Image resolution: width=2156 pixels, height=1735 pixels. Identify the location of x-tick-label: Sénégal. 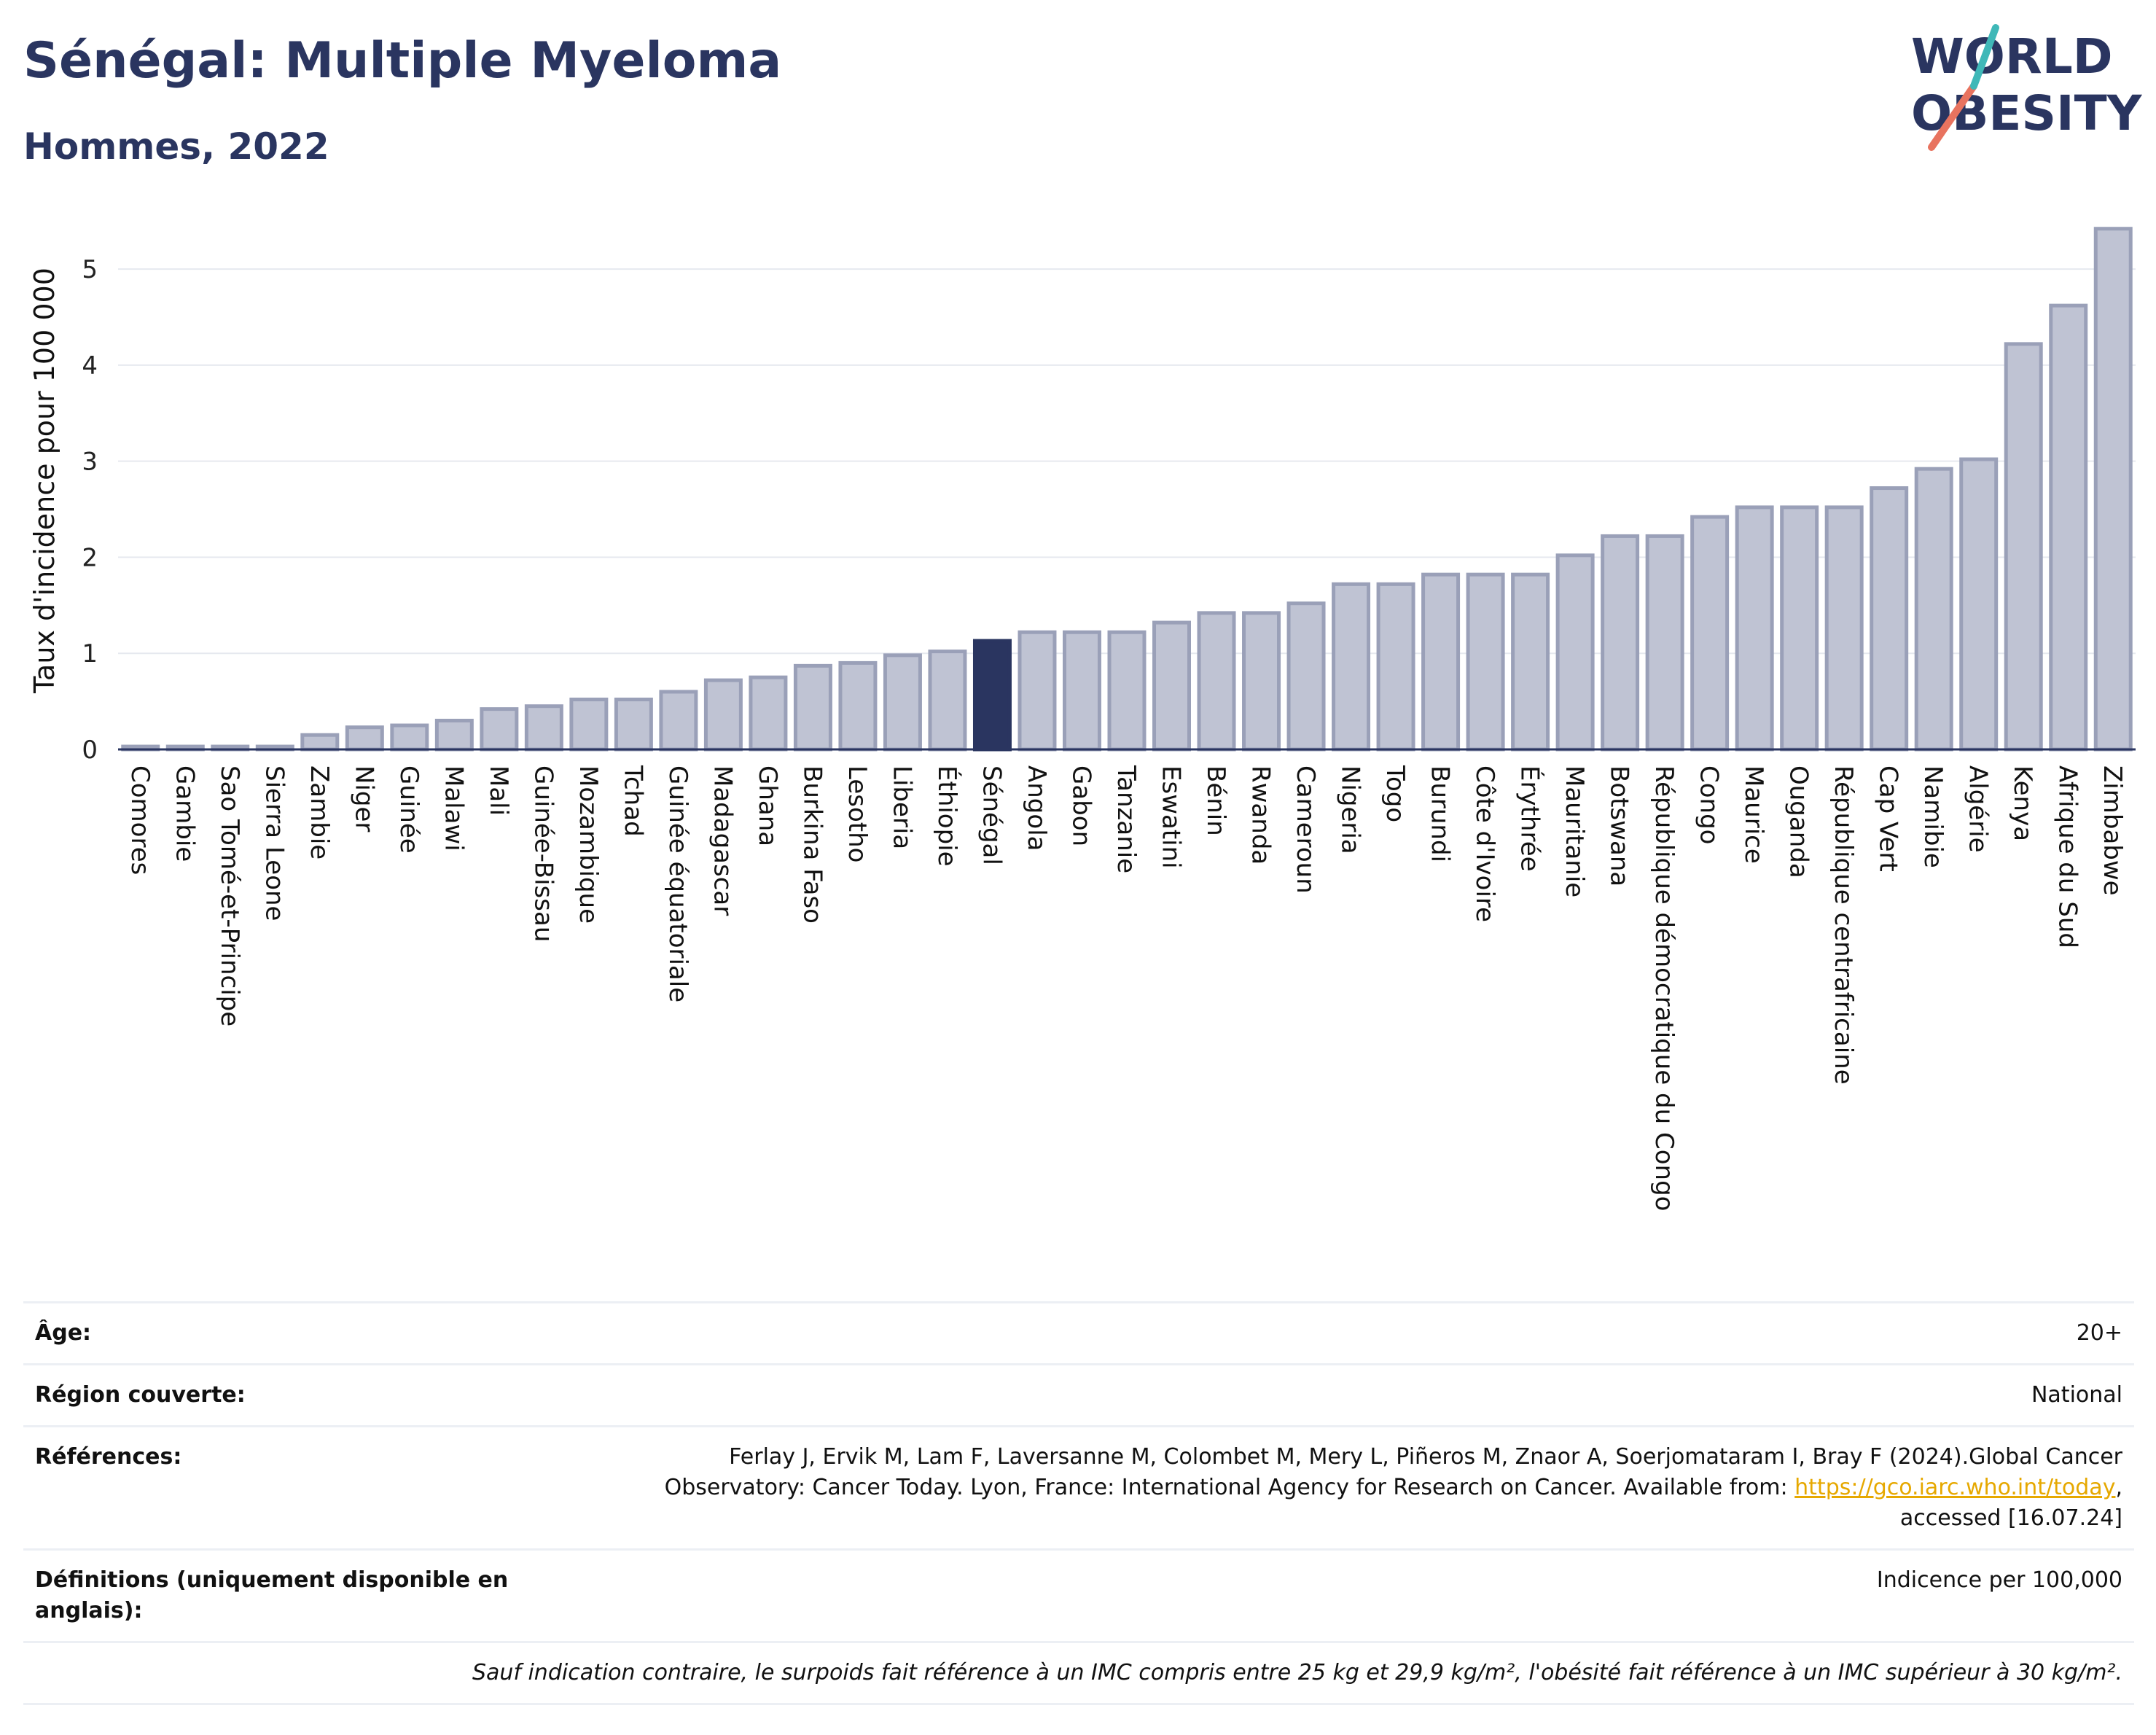
(991, 815).